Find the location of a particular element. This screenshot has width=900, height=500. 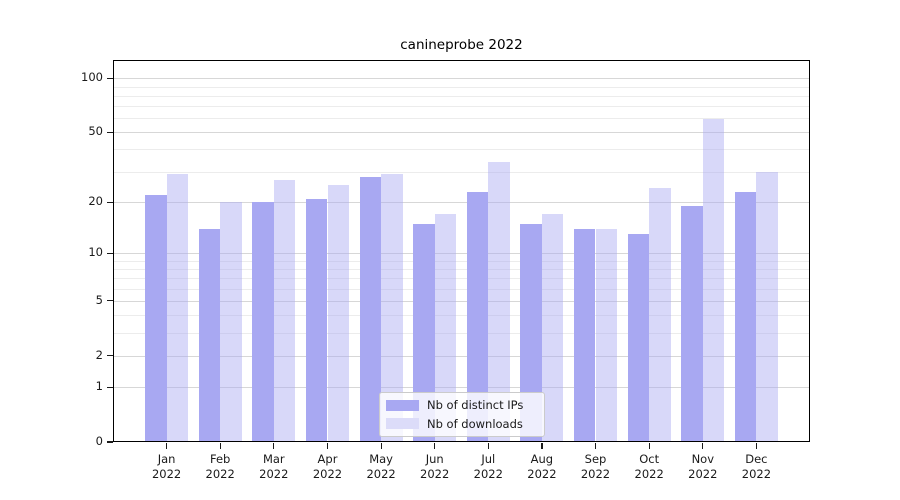

x-tick-label-mar: Mar 2022 is located at coordinates (274, 466).